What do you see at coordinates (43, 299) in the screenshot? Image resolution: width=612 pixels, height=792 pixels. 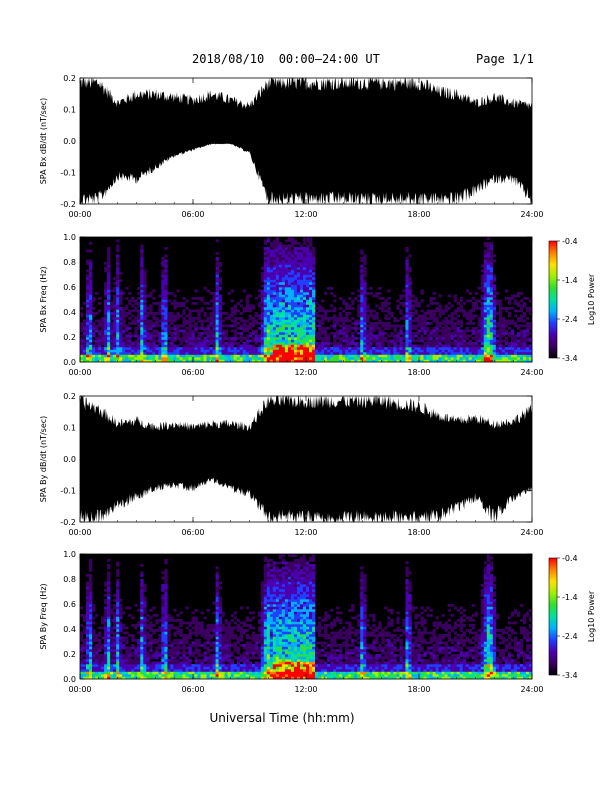 I see `y-axis-title-2: SPA Bx Freq (Hz)` at bounding box center [43, 299].